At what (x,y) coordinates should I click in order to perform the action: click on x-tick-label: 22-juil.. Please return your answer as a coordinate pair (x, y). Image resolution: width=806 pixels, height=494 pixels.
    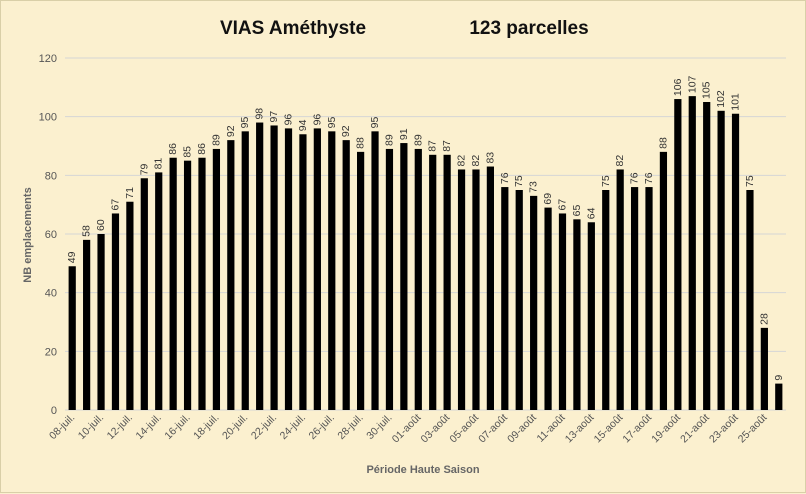
    Looking at the image, I should click on (264, 427).